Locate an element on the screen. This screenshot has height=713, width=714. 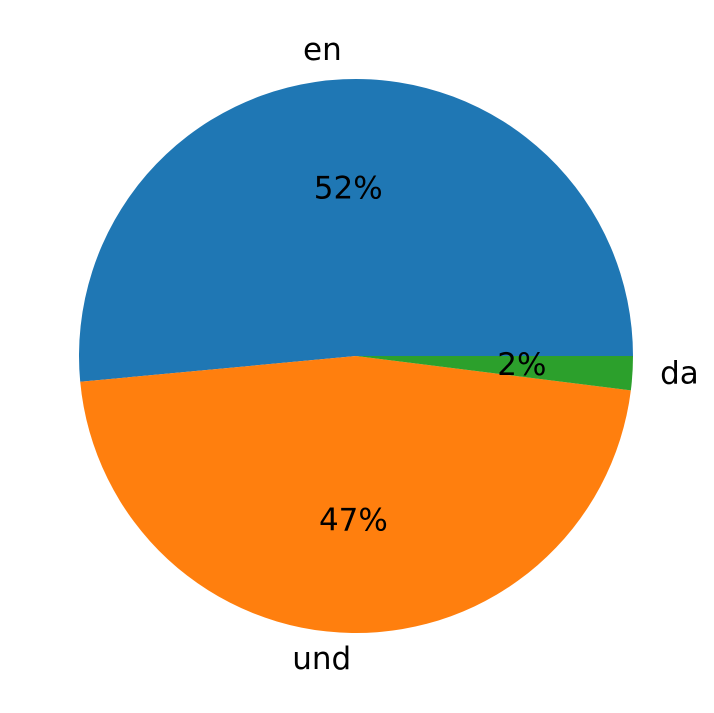
slice-label: en is located at coordinates (322, 50).